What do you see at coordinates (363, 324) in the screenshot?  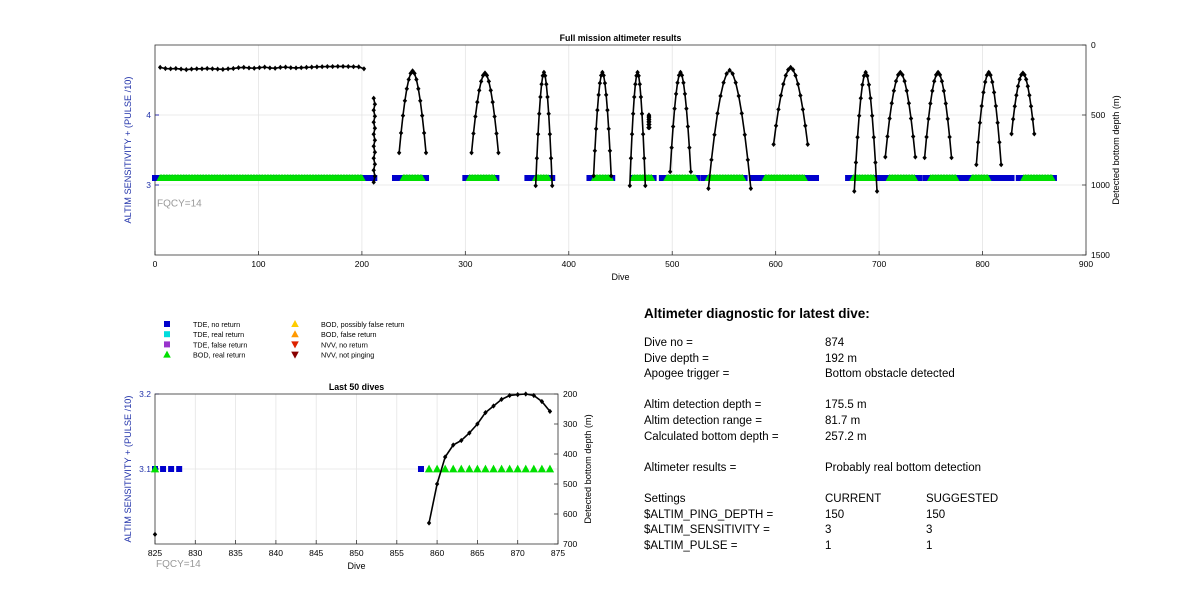 I see `legend-label: BOD, possibly false return` at bounding box center [363, 324].